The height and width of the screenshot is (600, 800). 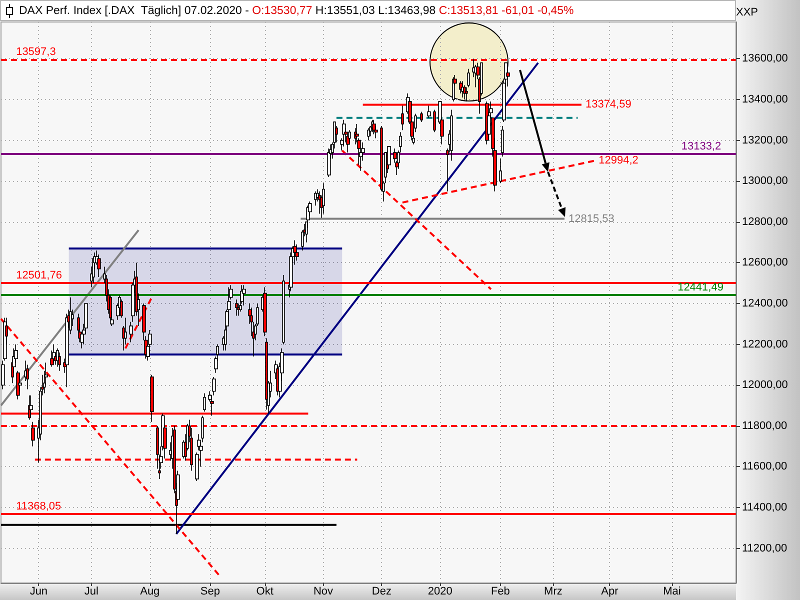 What do you see at coordinates (39, 592) in the screenshot?
I see `x-tick-label: Jun` at bounding box center [39, 592].